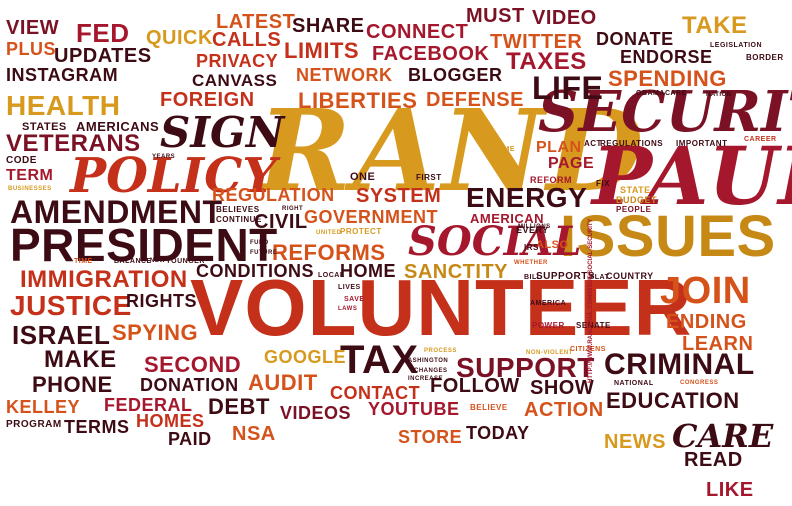  I want to click on word-action: ACTION, so click(564, 410).